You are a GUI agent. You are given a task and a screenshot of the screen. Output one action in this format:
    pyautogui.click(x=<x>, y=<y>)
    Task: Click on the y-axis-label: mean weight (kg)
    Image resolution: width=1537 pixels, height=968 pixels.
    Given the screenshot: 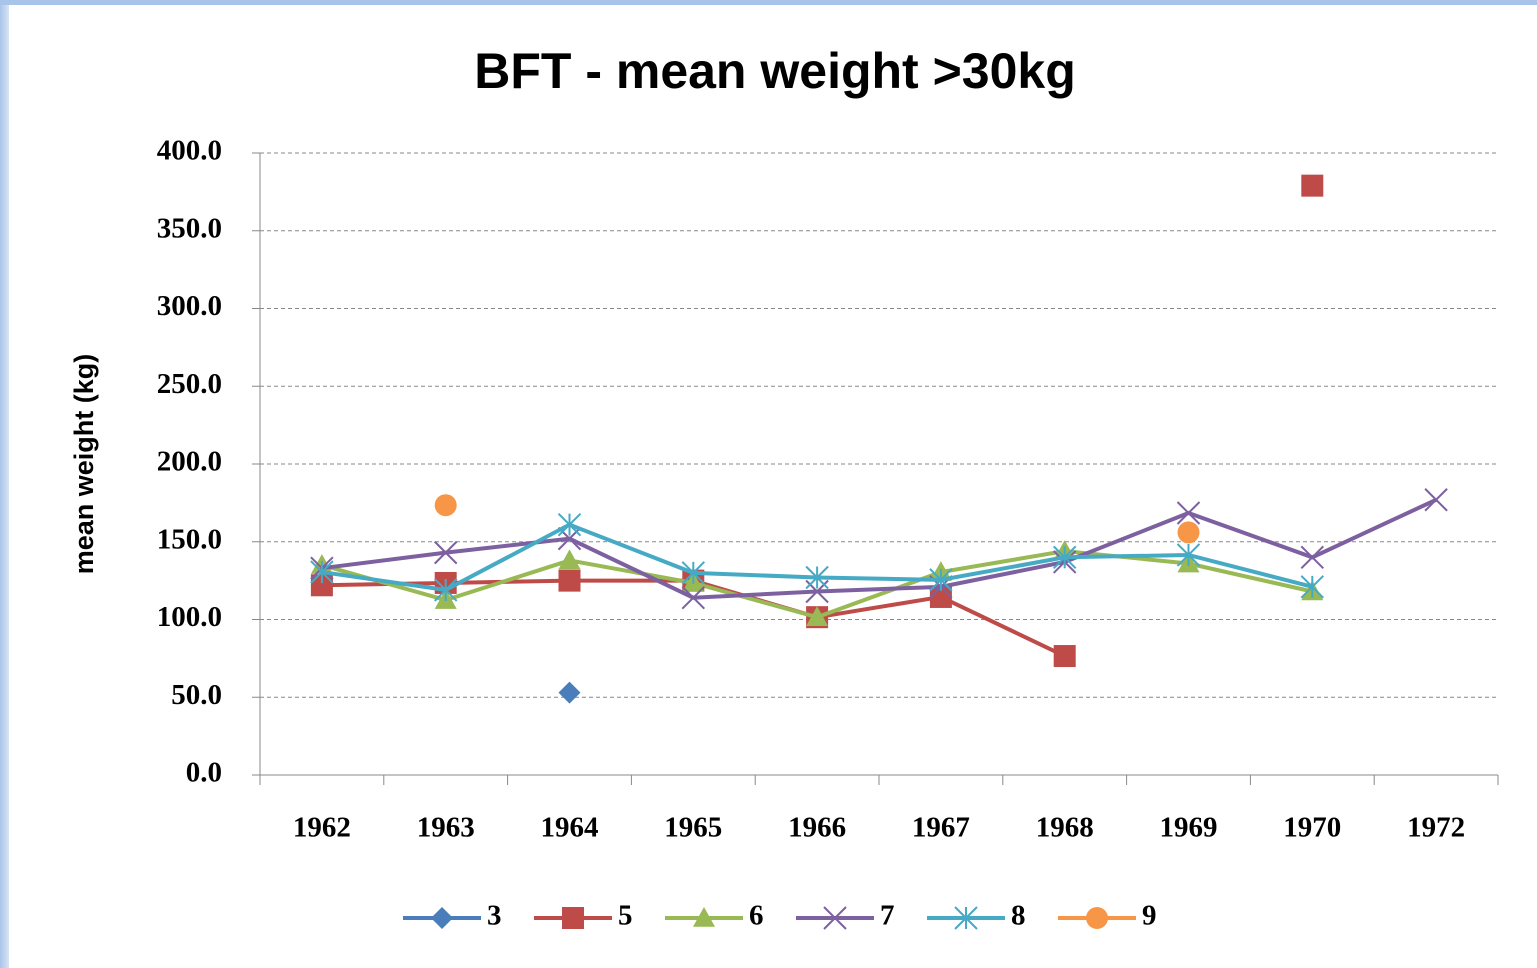 What is the action you would take?
    pyautogui.click(x=84, y=464)
    